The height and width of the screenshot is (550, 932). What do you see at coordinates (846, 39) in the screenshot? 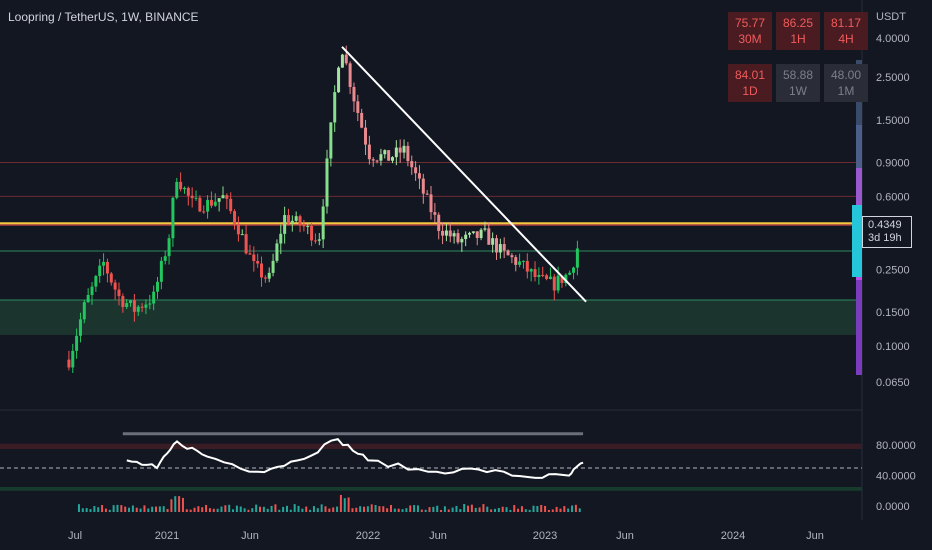
I see `rsi-timeframe: 4H` at bounding box center [846, 39].